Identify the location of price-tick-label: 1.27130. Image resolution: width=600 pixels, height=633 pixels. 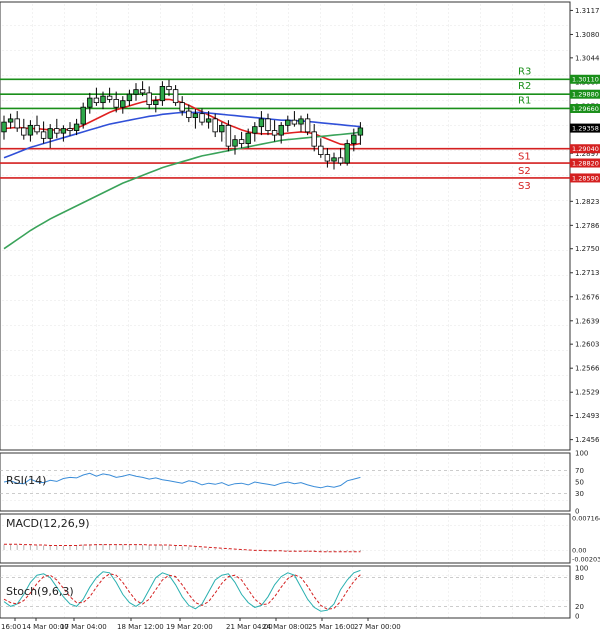
(587, 273).